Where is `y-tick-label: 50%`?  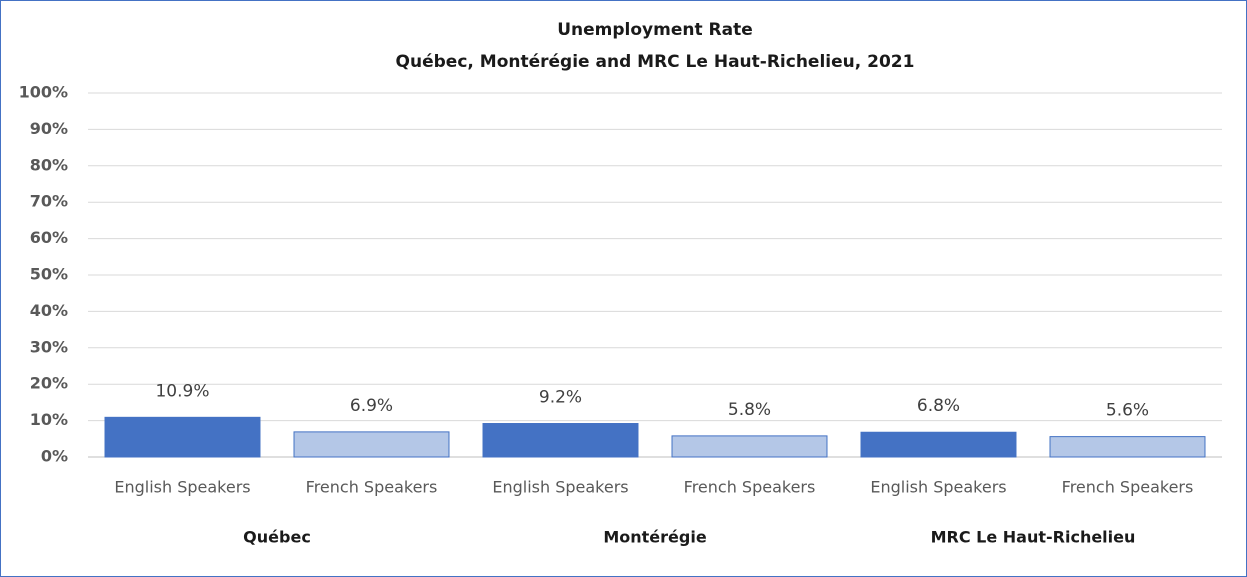 y-tick-label: 50% is located at coordinates (49, 274).